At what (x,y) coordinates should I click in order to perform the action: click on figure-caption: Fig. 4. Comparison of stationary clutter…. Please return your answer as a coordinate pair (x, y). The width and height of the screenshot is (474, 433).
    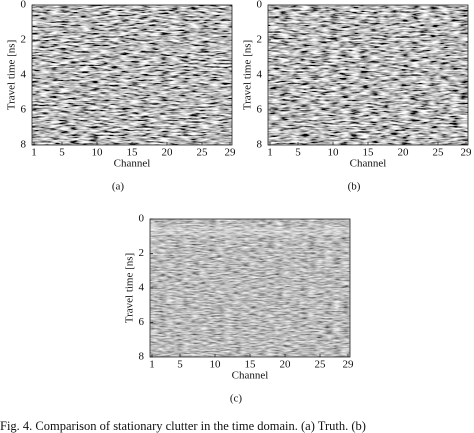
    Looking at the image, I should click on (183, 426).